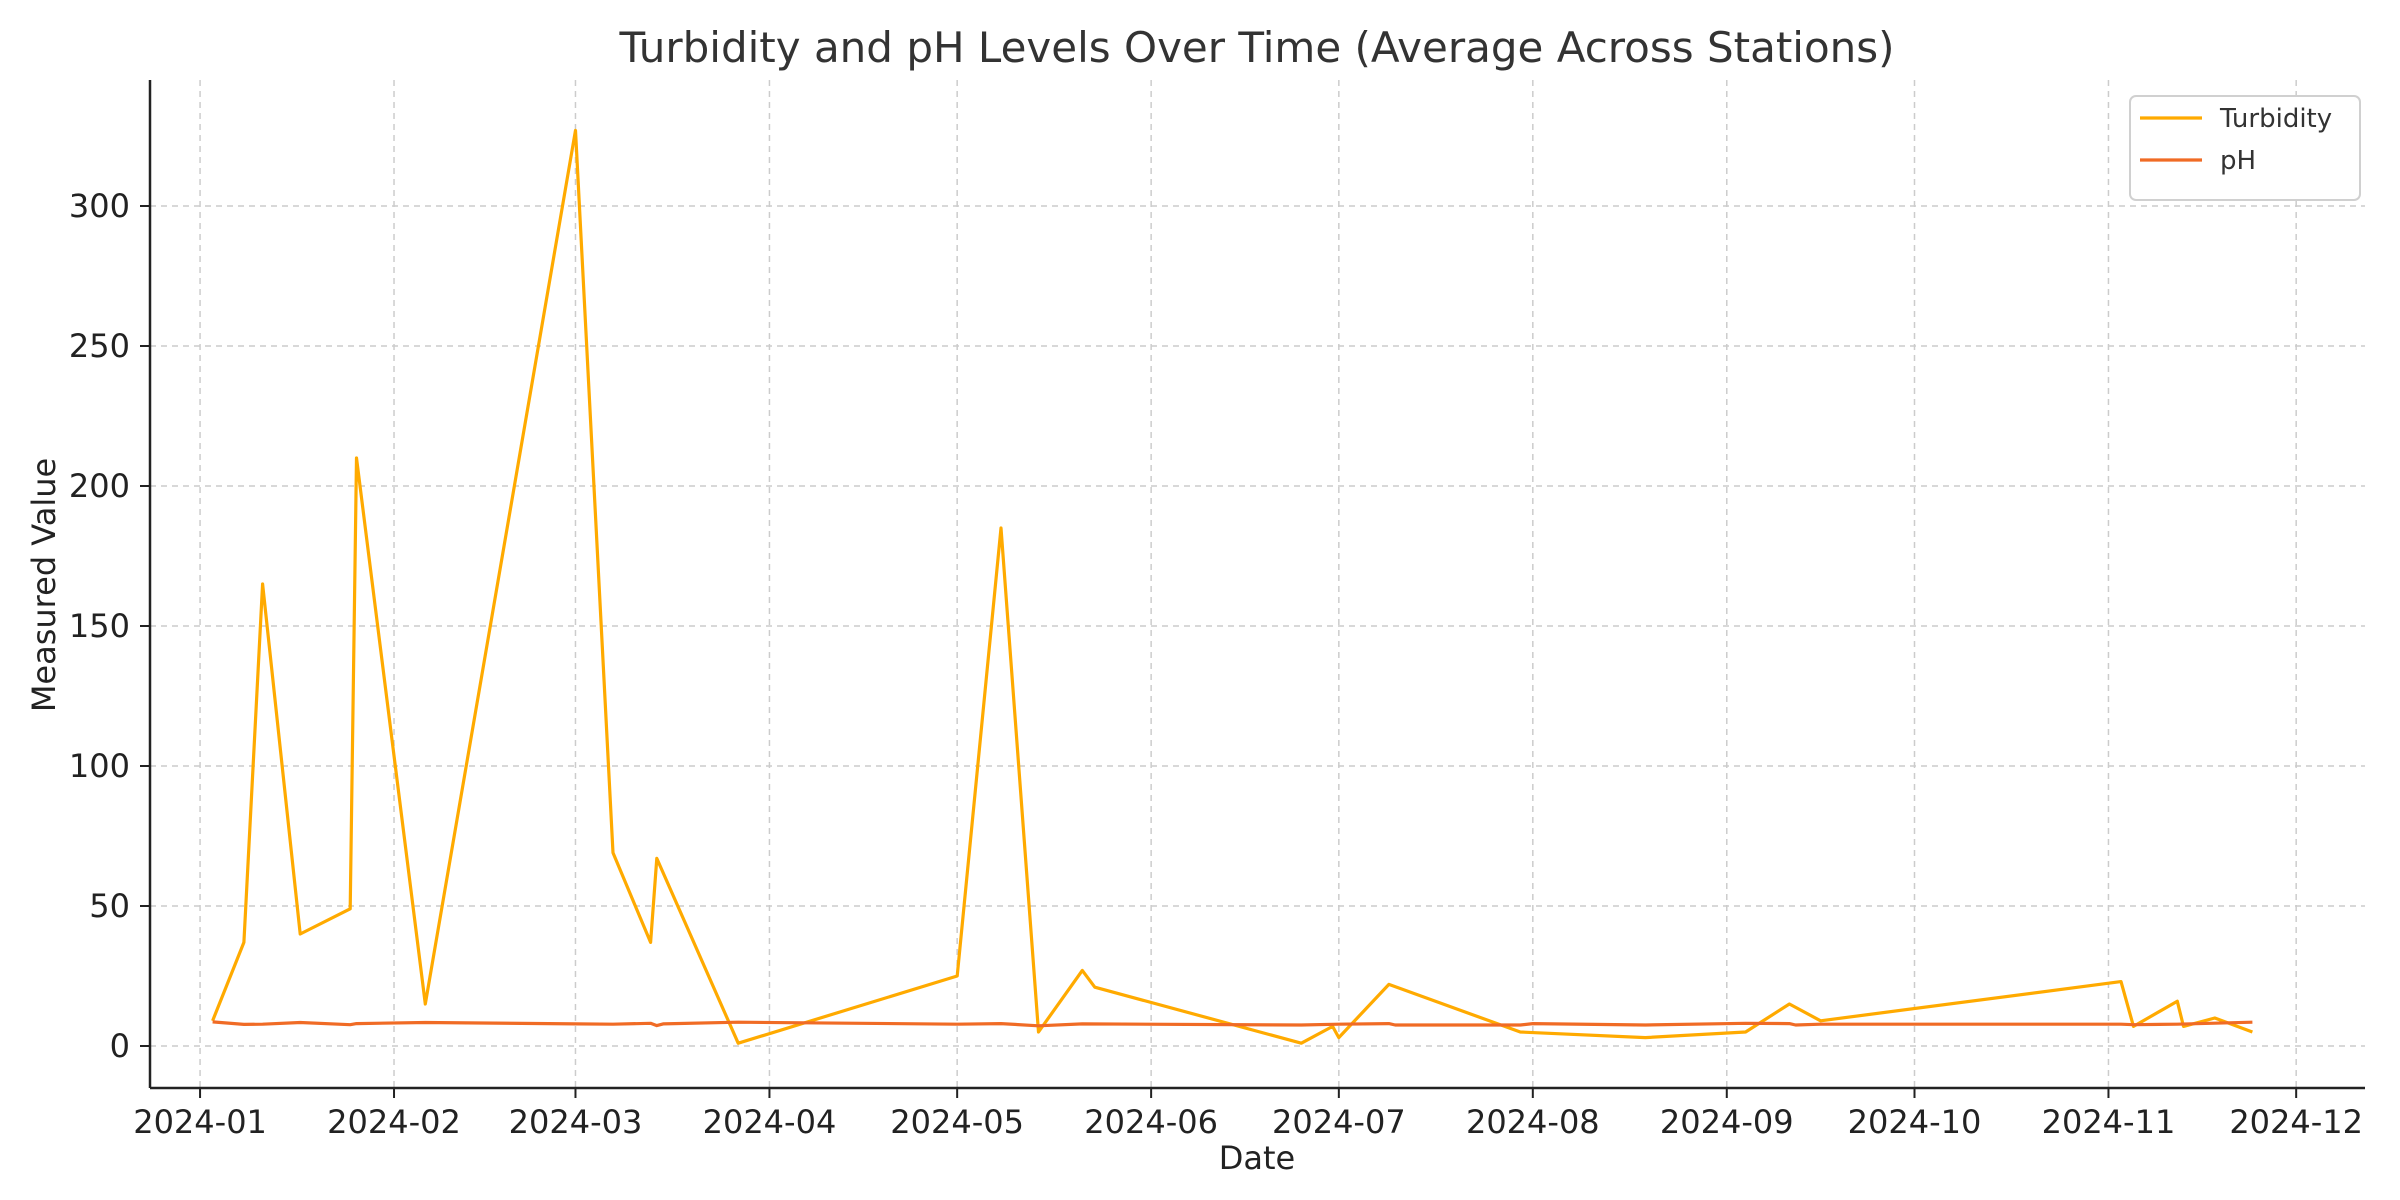 This screenshot has height=1200, width=2400. I want to click on x-tick-label: 2024-02, so click(394, 1122).